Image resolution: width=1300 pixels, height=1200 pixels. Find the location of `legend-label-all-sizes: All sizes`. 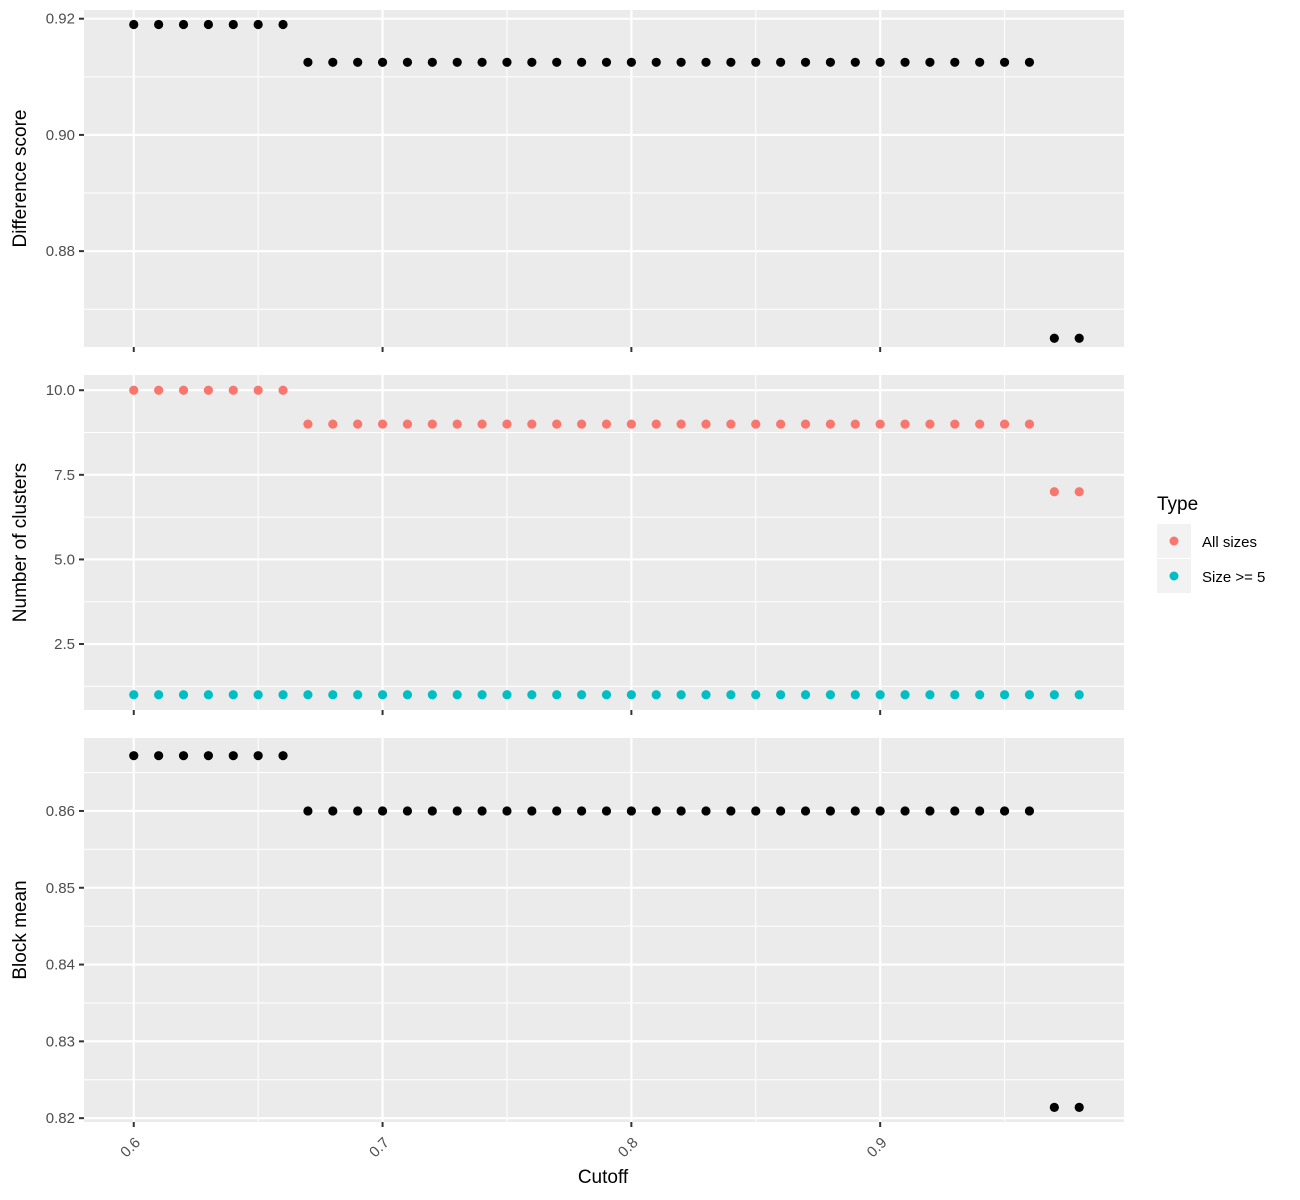

legend-label-all-sizes: All sizes is located at coordinates (1229, 542).